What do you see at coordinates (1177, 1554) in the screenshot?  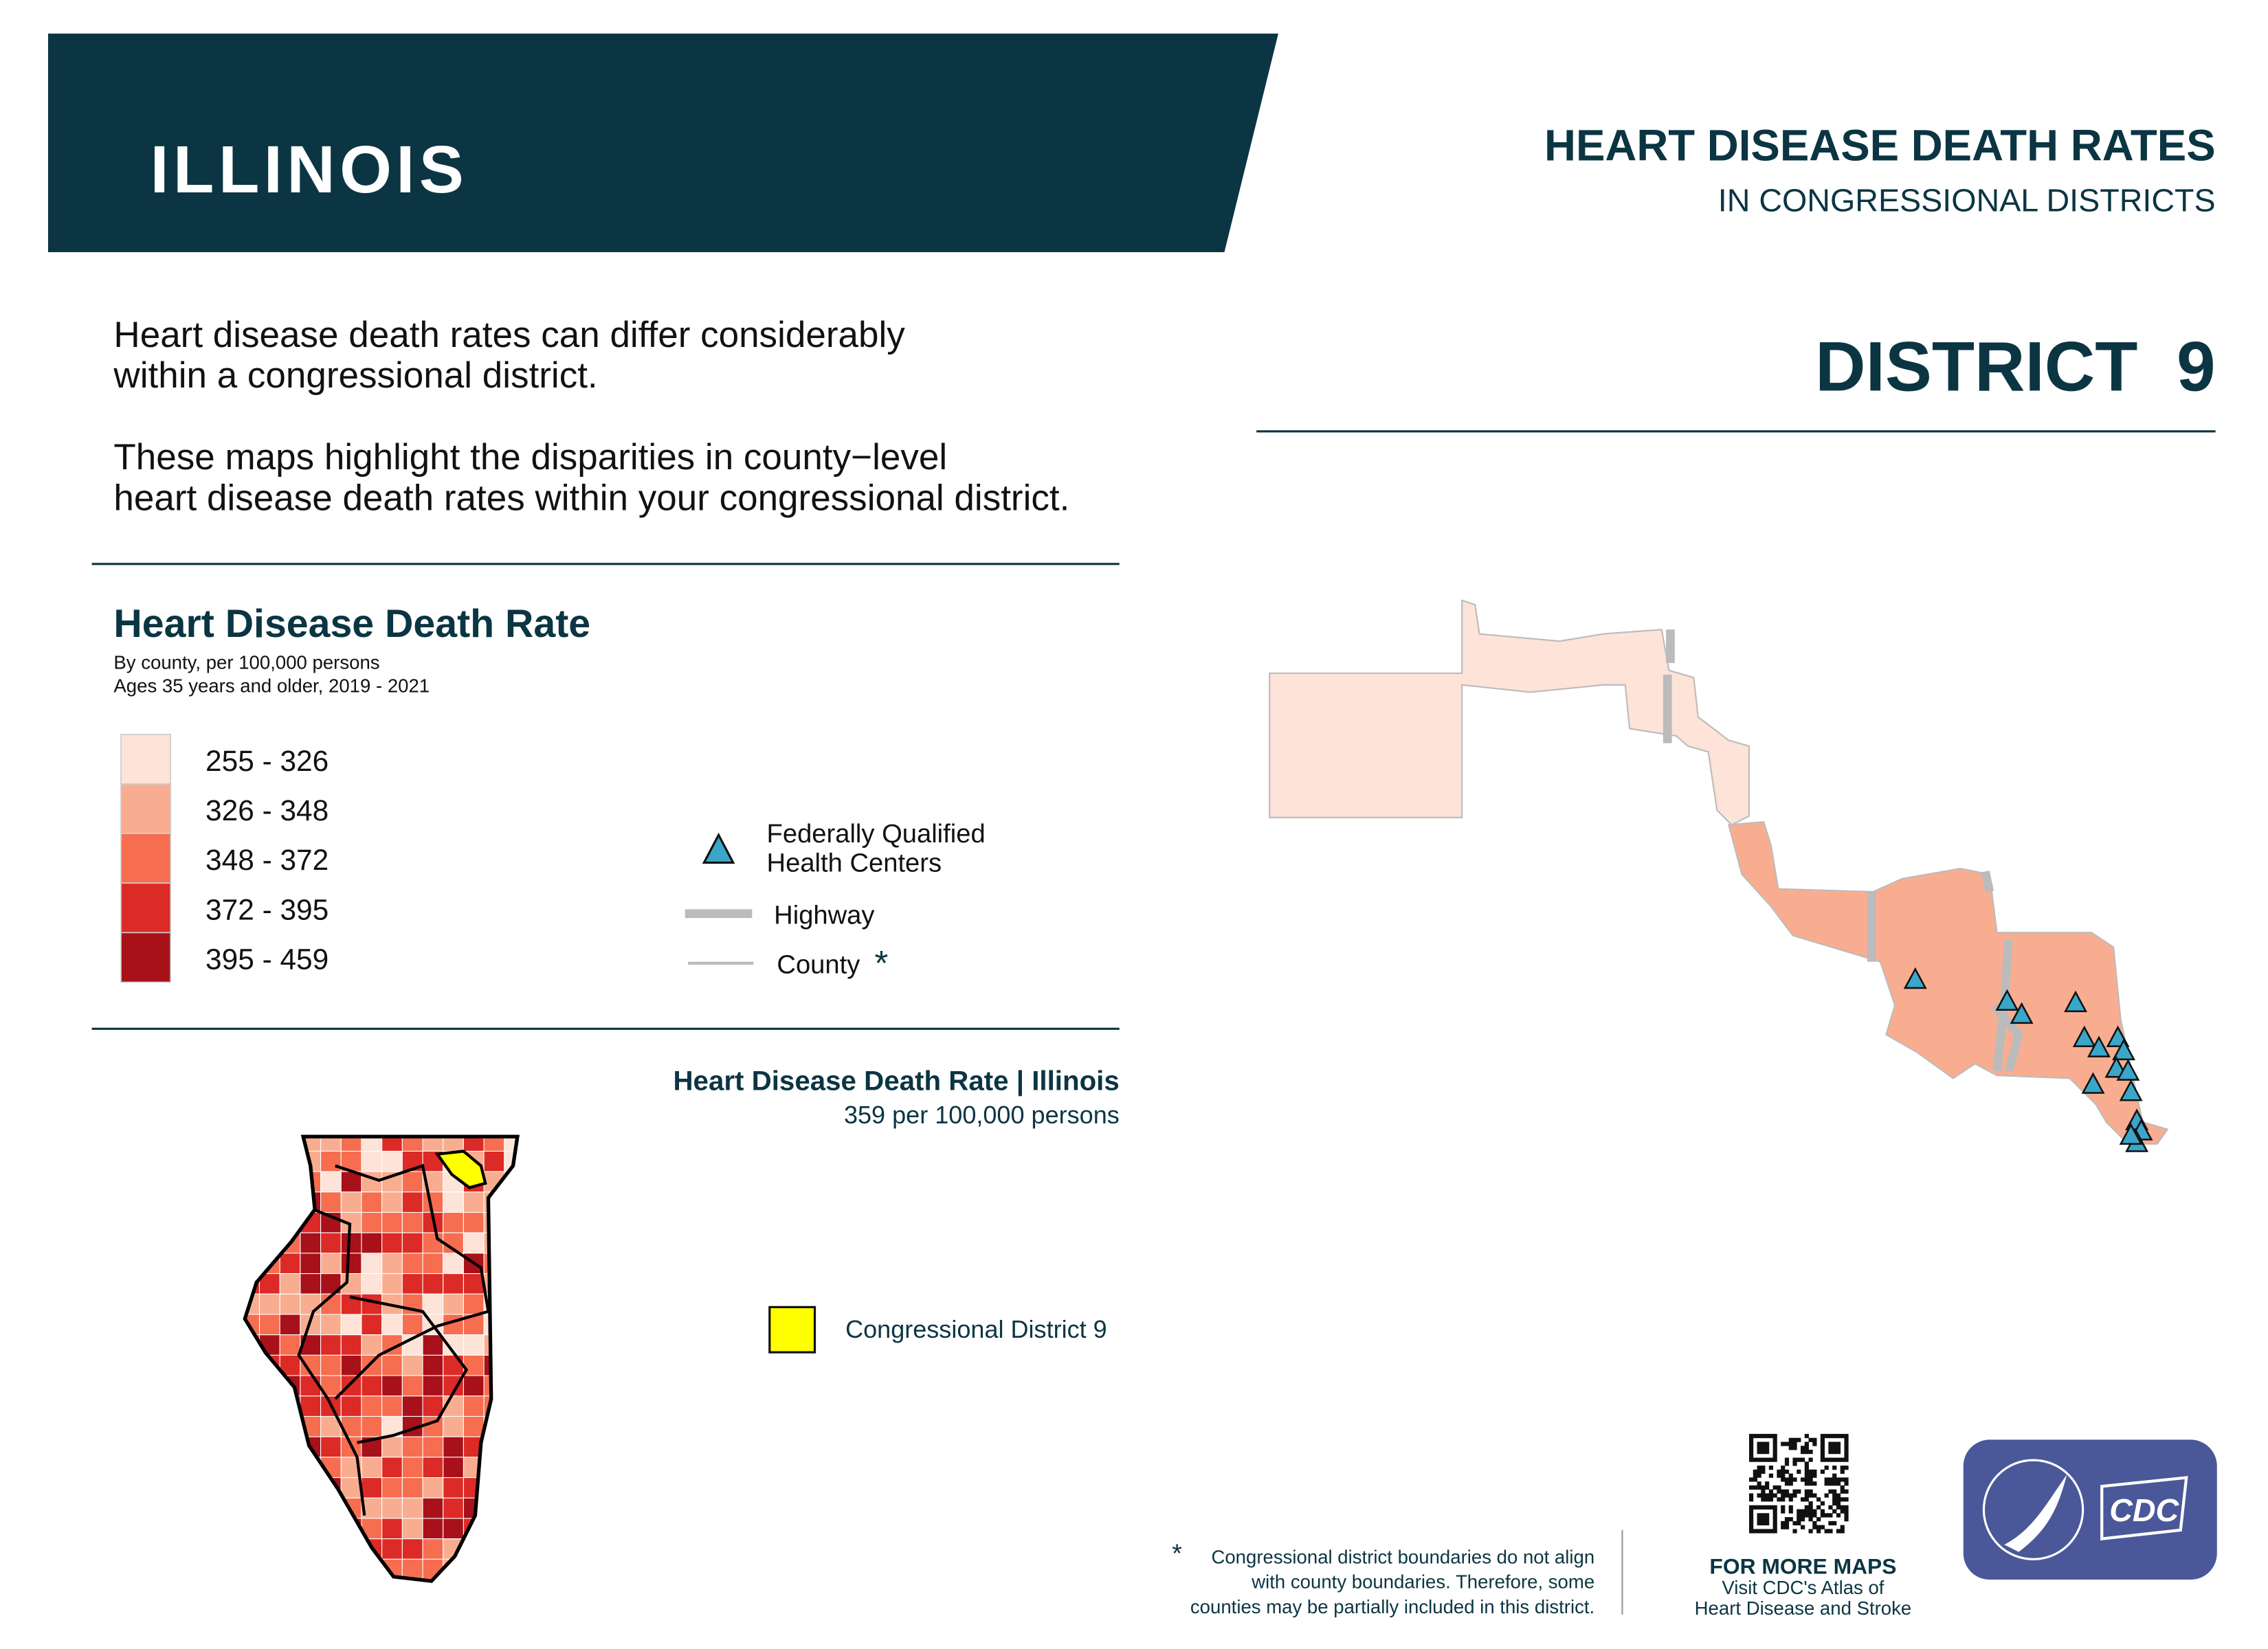 I see `asterisk: *` at bounding box center [1177, 1554].